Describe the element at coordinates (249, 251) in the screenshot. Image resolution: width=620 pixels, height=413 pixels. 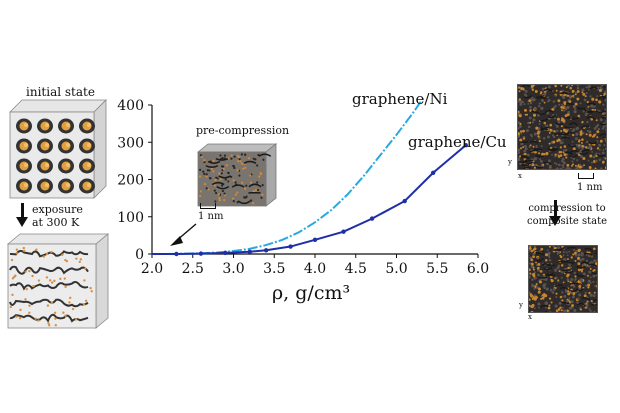
I see `data-point` at that location.